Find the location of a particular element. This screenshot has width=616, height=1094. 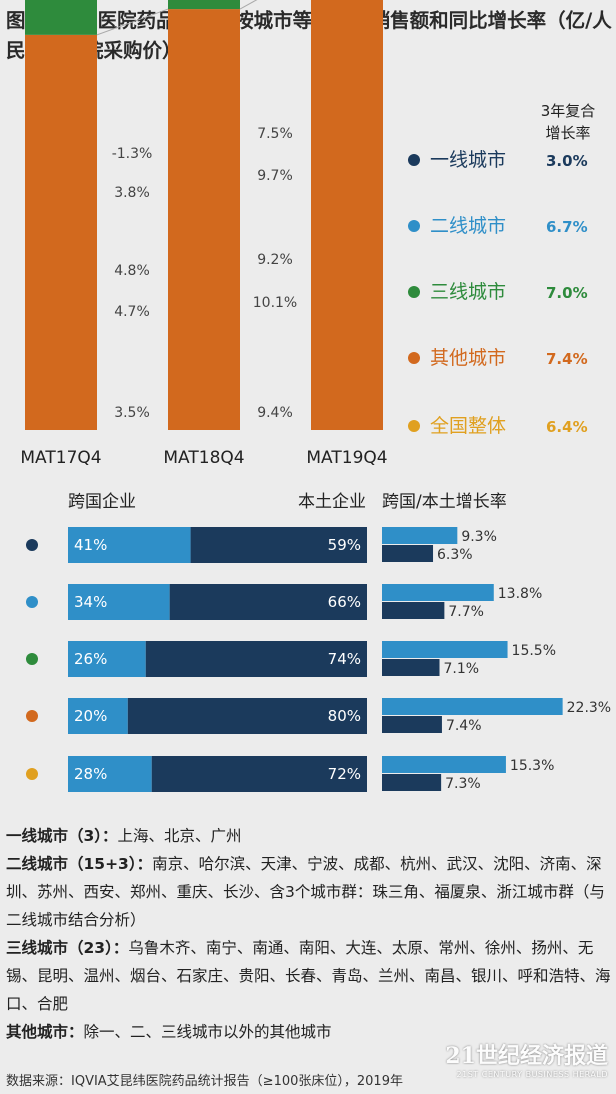

growth-label: 3.5% is located at coordinates (132, 413).